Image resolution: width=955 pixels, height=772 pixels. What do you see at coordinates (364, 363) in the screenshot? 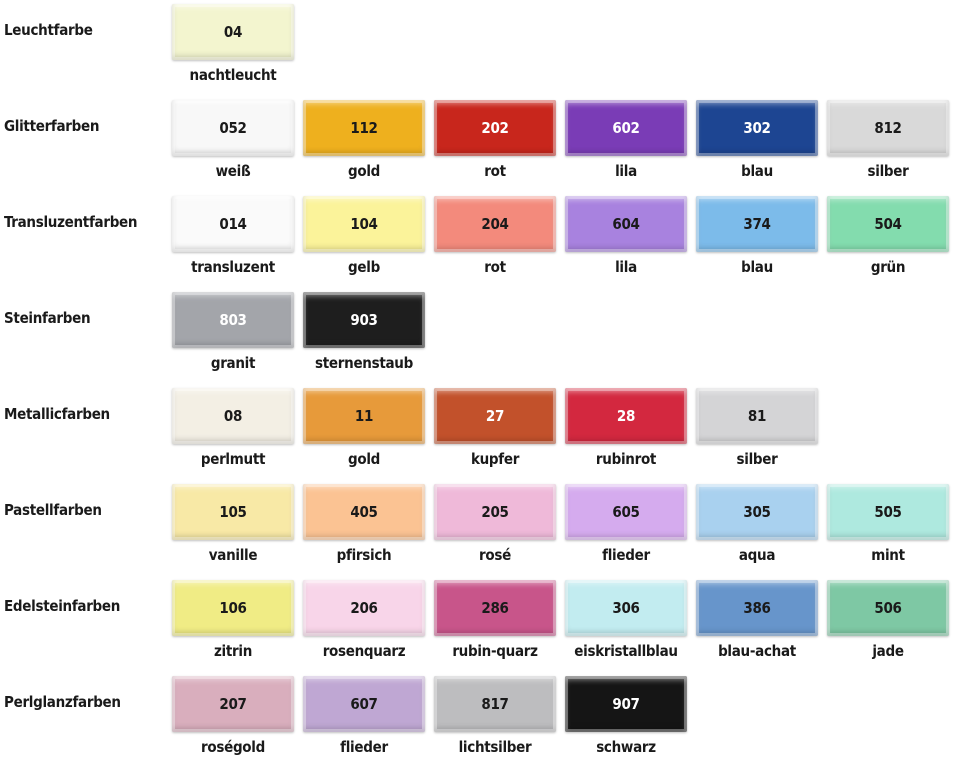
I see `swatch-name: sternenstaub` at bounding box center [364, 363].